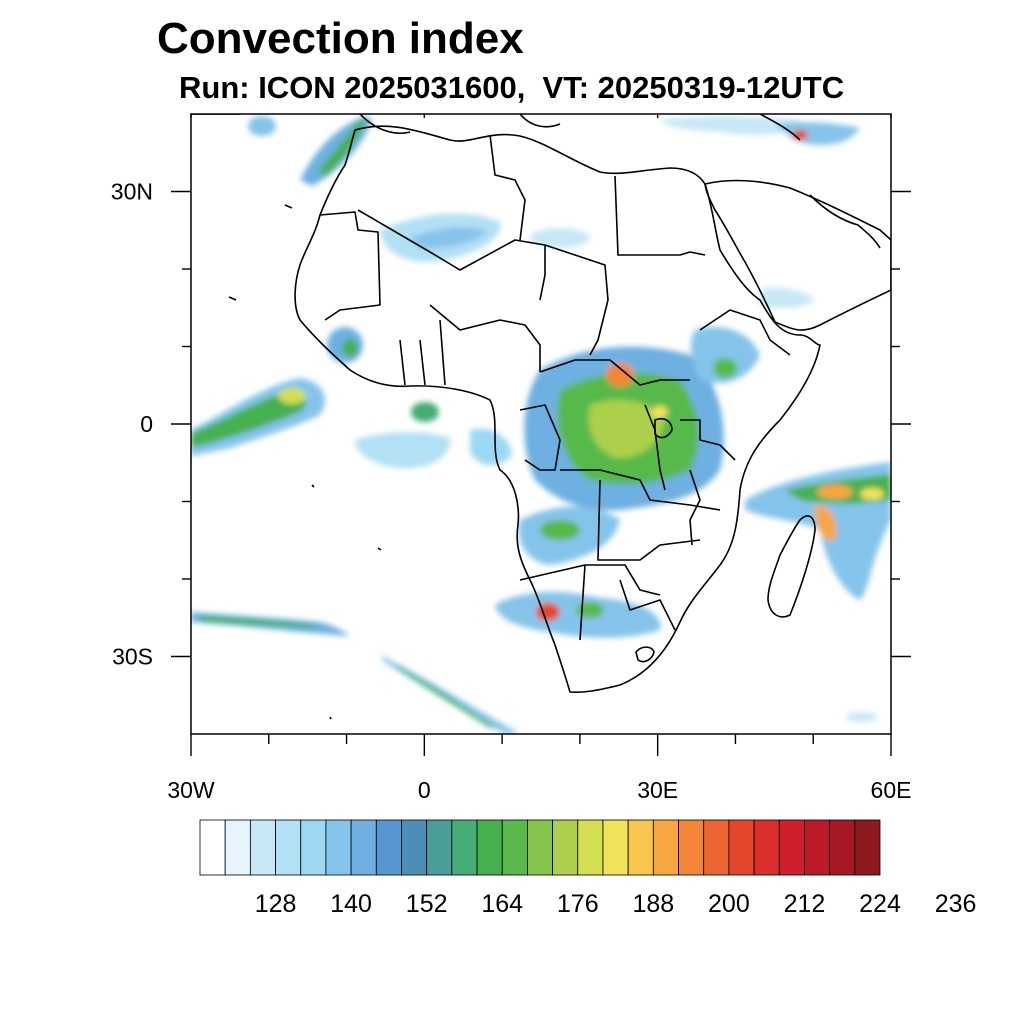 This screenshot has height=1024, width=1024. Describe the element at coordinates (891, 790) in the screenshot. I see `lon-tick-label: 60E` at that location.